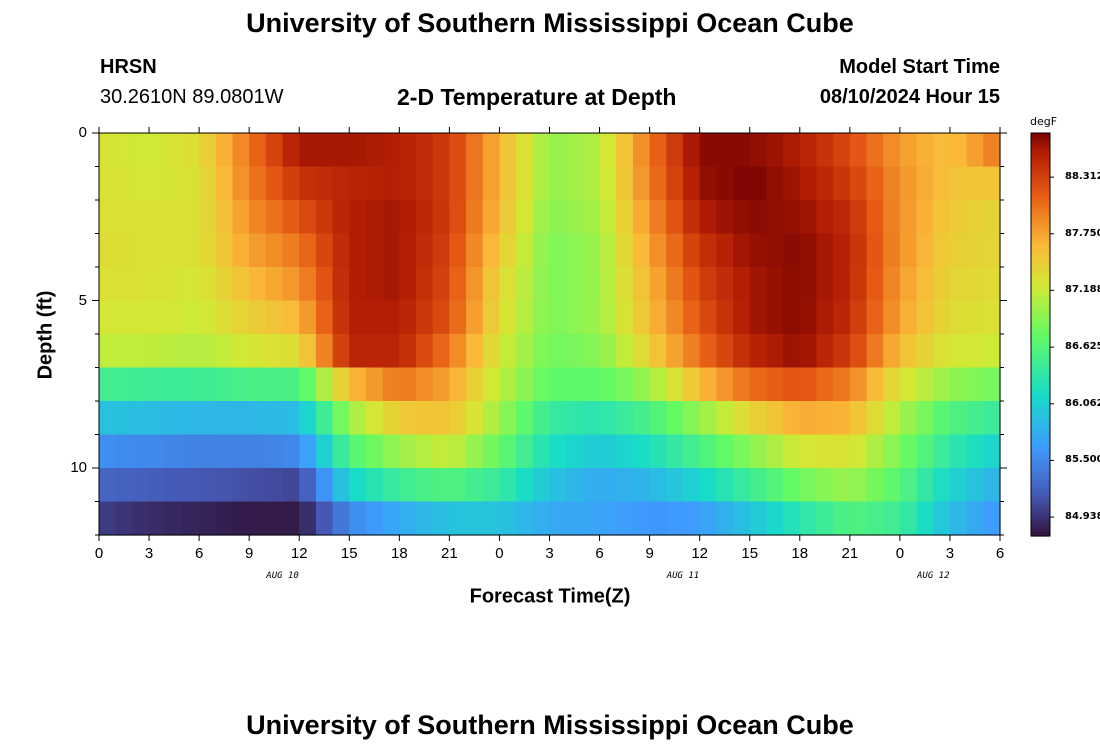  Describe the element at coordinates (1082, 290) in the screenshot. I see `colorbar-tick-label: 87.188` at that location.